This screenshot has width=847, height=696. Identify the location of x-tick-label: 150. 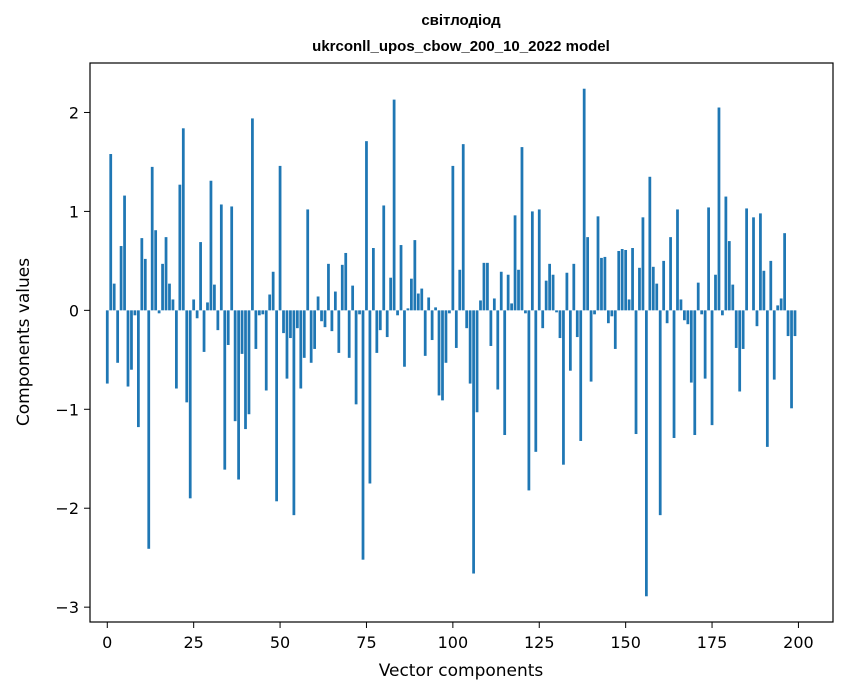
(625, 642).